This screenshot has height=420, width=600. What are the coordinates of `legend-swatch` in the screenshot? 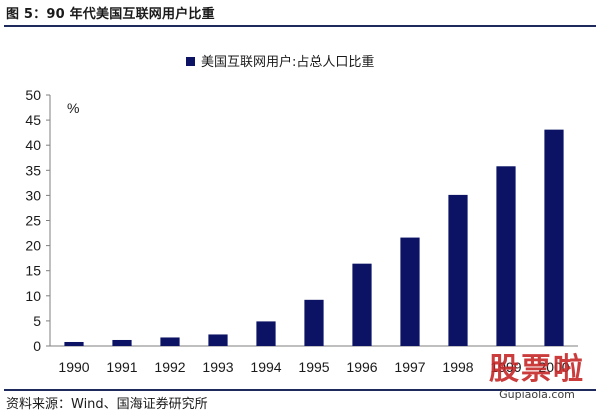 It's located at (190, 61).